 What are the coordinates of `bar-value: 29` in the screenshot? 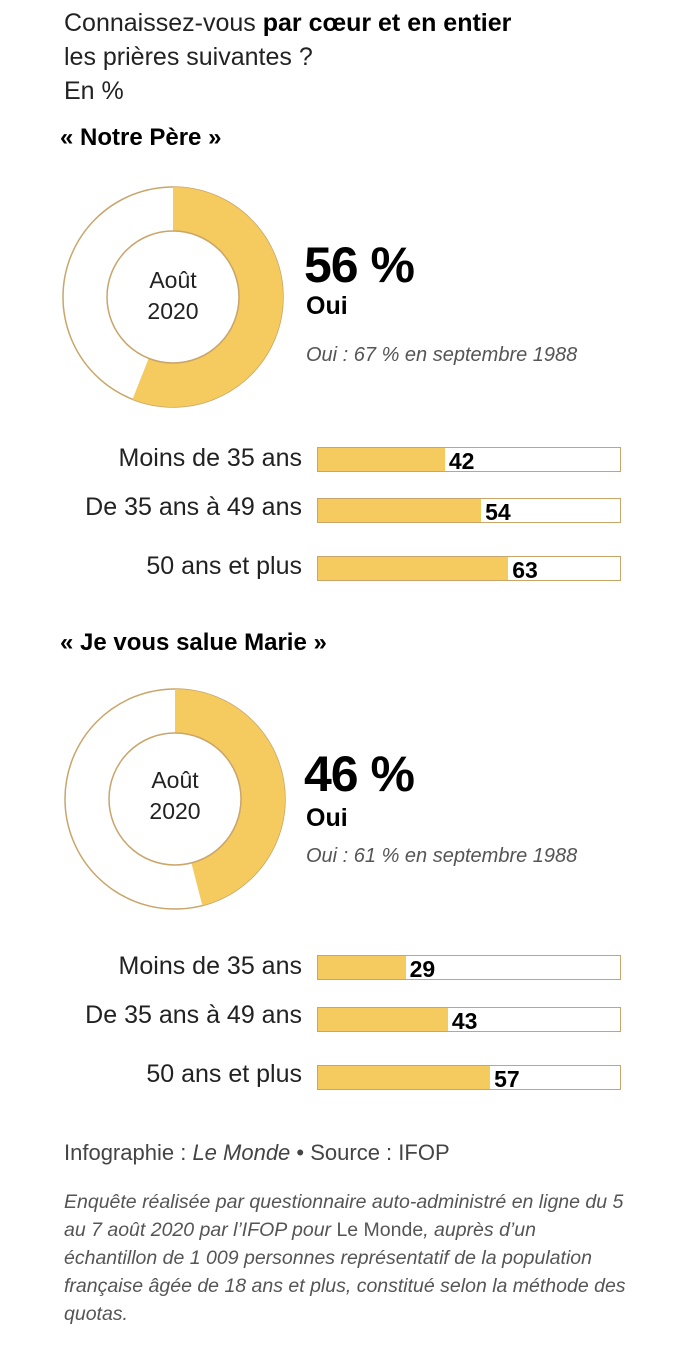 It's located at (422, 969).